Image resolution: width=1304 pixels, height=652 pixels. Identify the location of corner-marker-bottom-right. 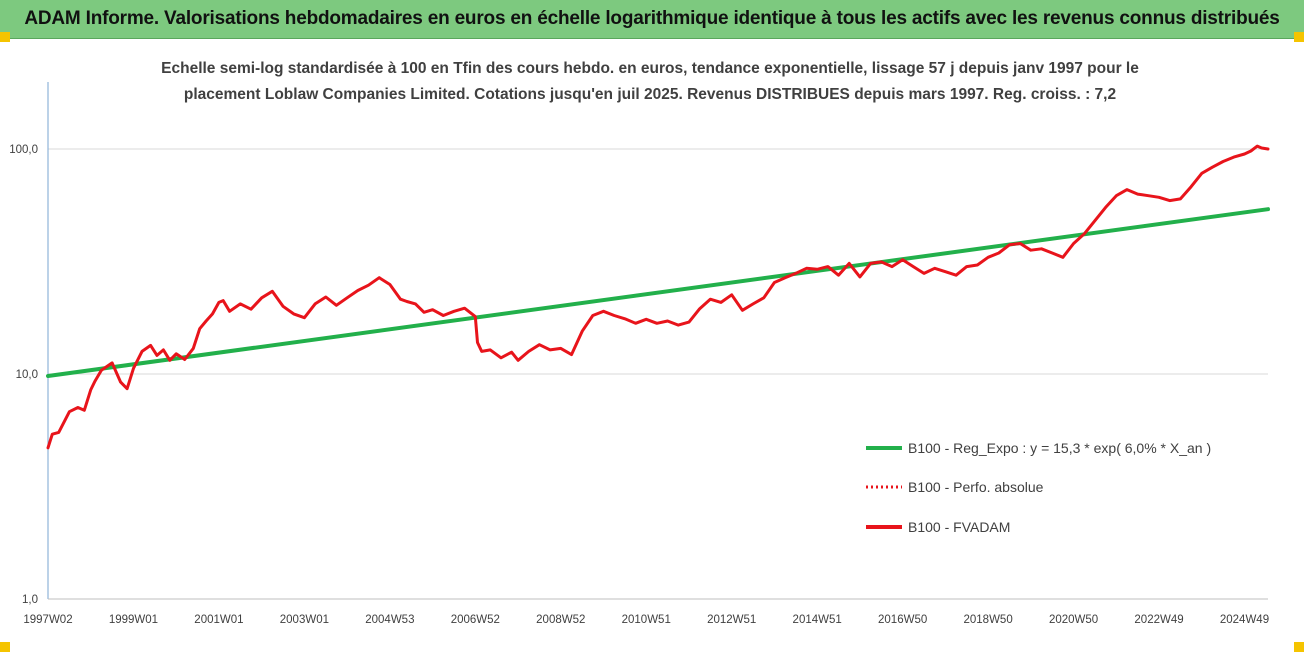
(1299, 647).